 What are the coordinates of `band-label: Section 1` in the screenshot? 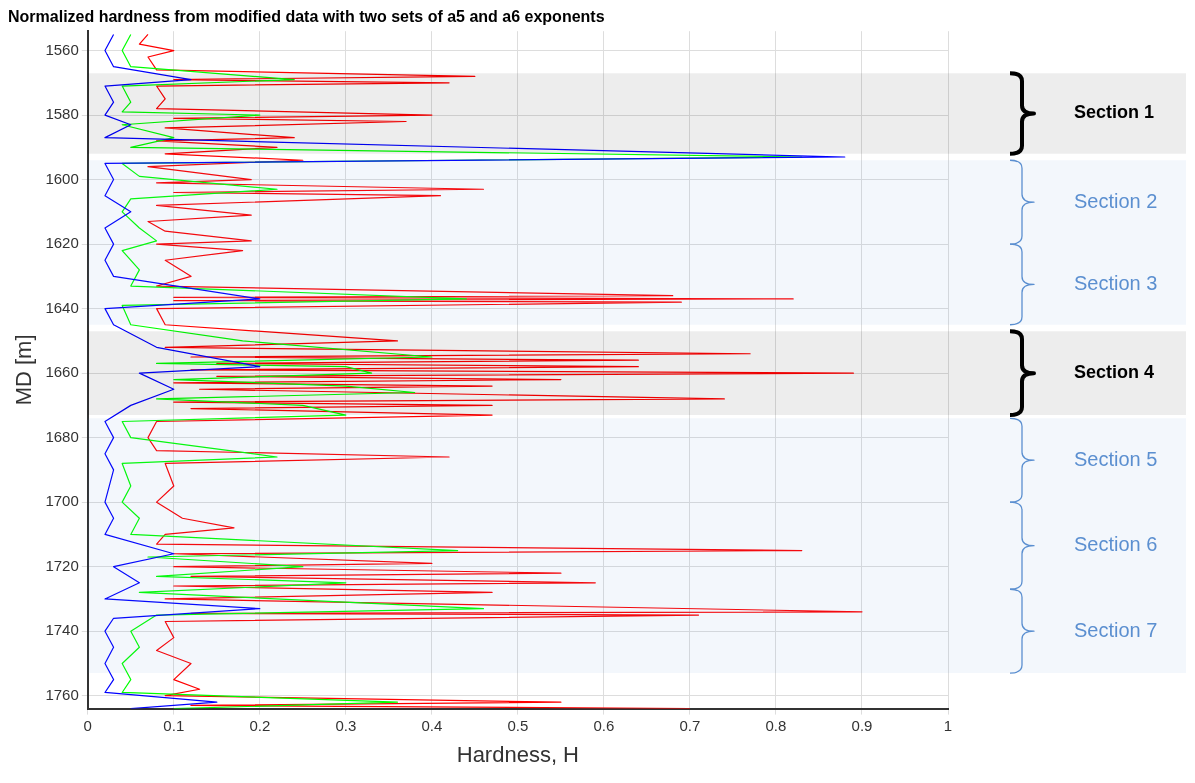 It's located at (1114, 112).